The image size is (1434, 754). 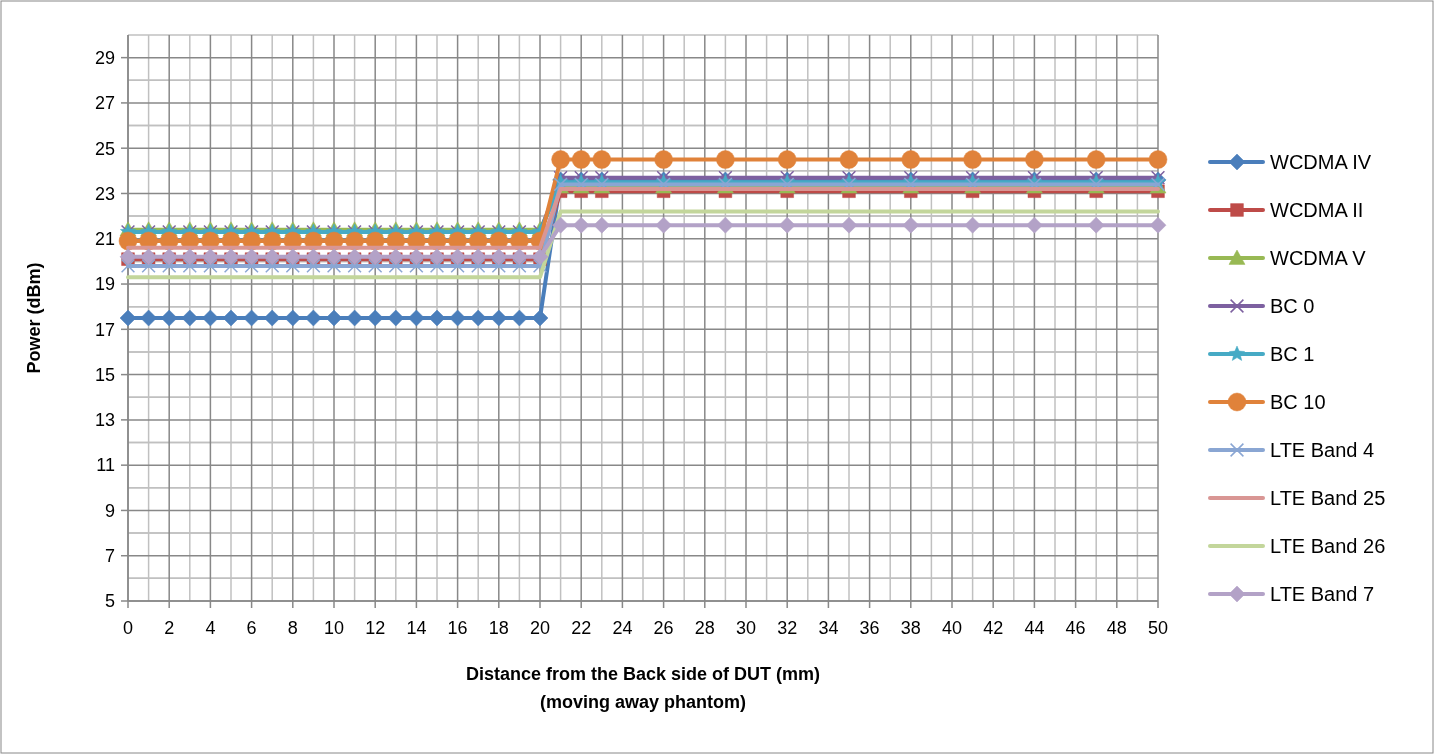 What do you see at coordinates (581, 628) in the screenshot?
I see `x-tick-label: 22` at bounding box center [581, 628].